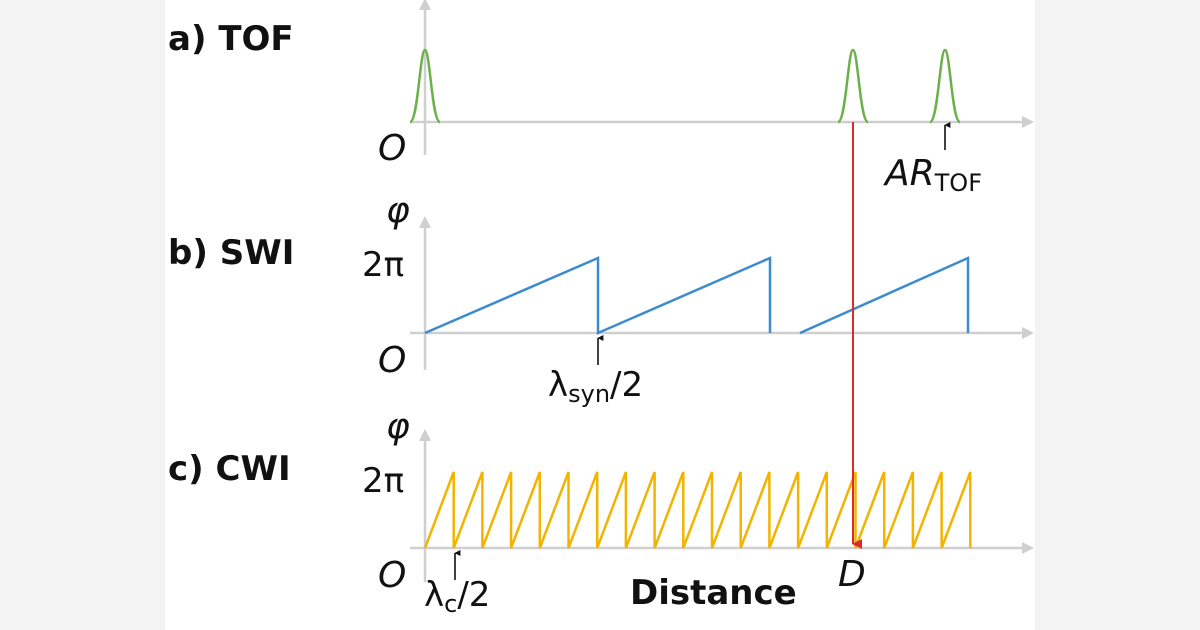  Describe the element at coordinates (231, 253) in the screenshot. I see `panel-label: b) SWI` at that location.